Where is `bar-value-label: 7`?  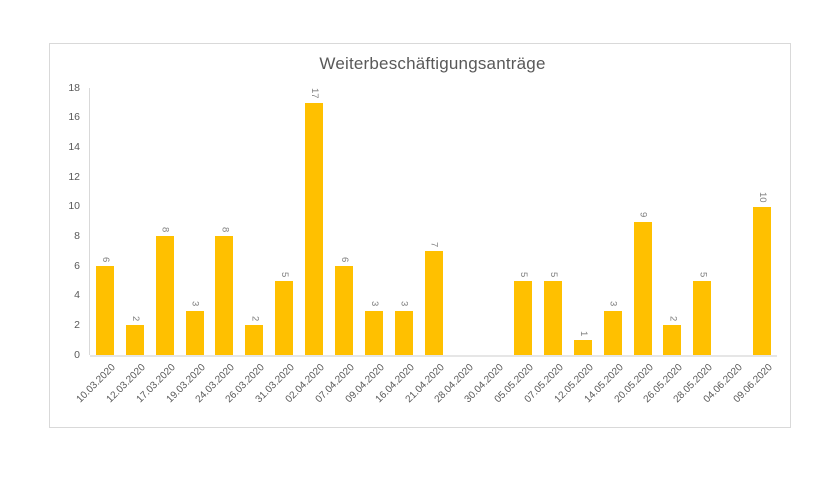 bar-value-label: 7 is located at coordinates (434, 244).